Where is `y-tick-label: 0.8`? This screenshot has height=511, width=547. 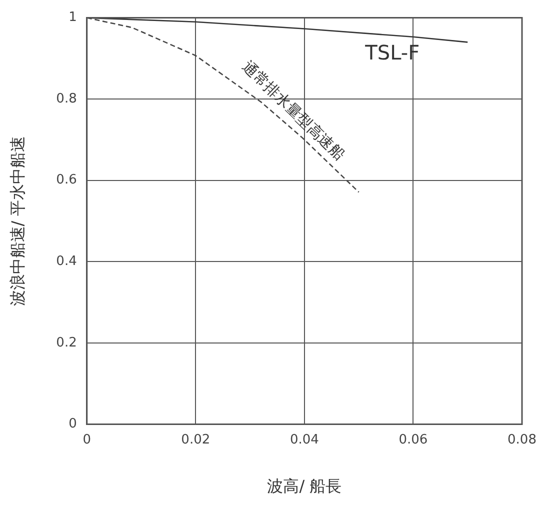
y-tick-label: 0.8 is located at coordinates (66, 98).